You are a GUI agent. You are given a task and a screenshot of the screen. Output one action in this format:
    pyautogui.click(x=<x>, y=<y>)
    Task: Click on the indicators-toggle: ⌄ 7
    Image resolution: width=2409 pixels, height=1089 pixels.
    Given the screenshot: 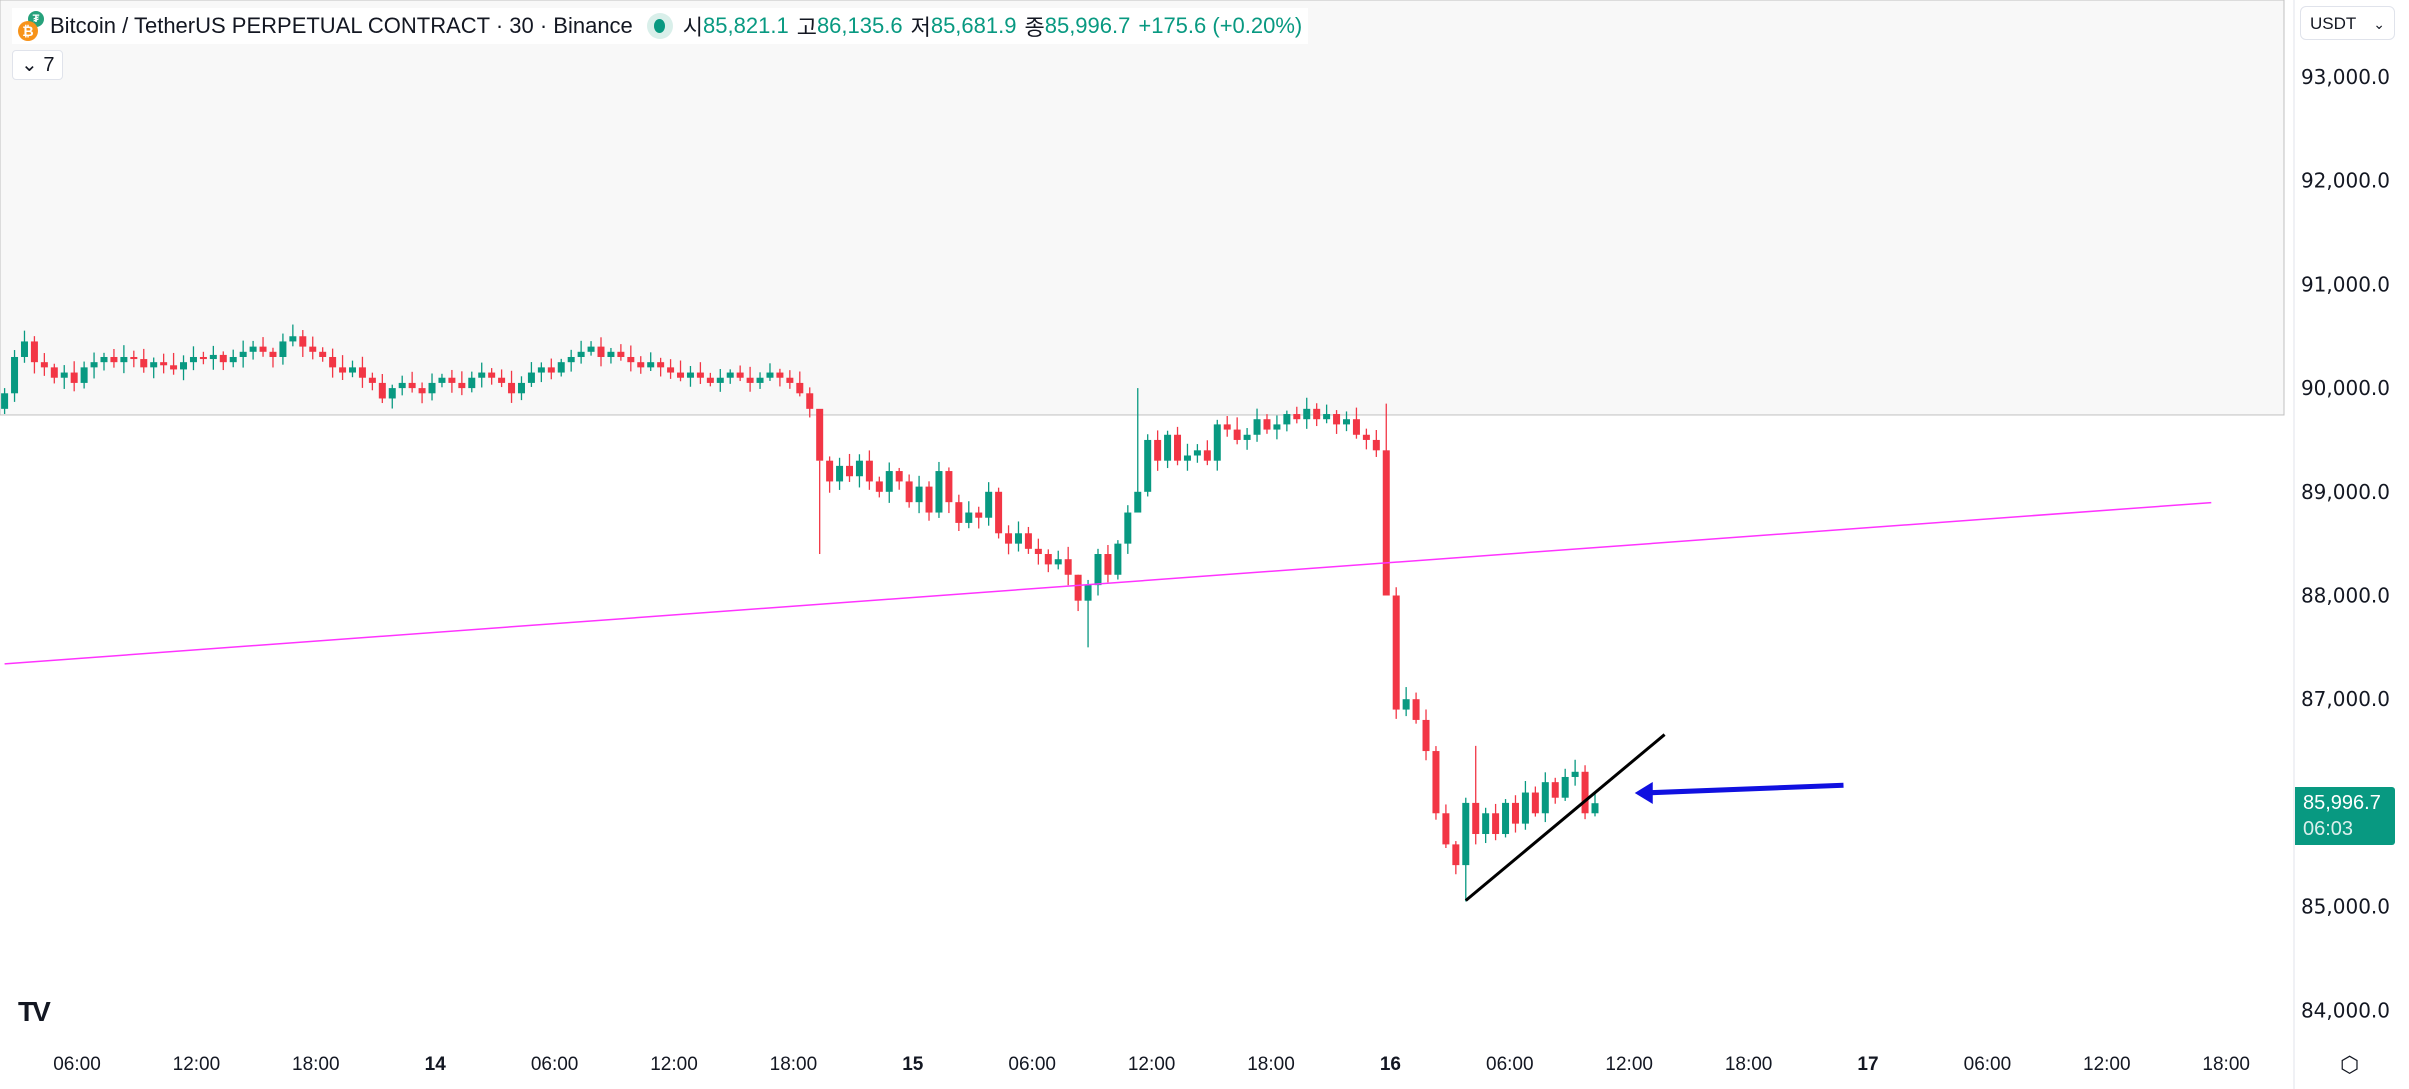 What is the action you would take?
    pyautogui.click(x=38, y=65)
    